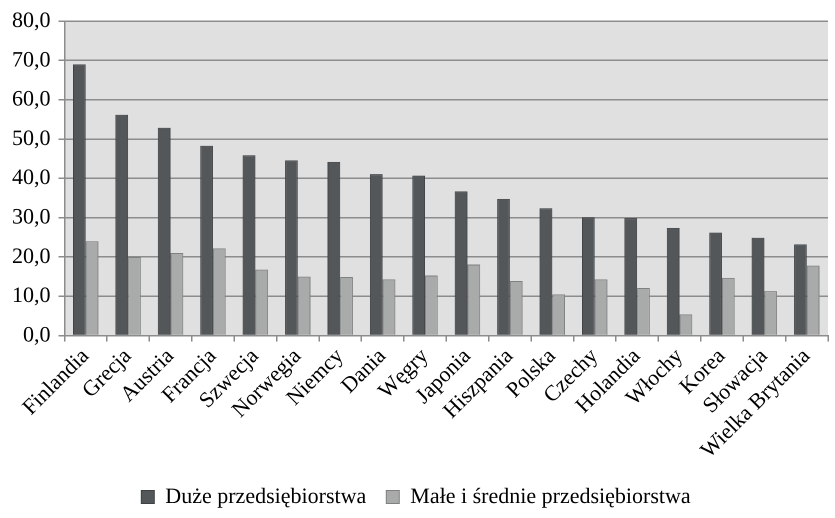  What do you see at coordinates (31, 255) in the screenshot?
I see `y-tick-label: 20,0` at bounding box center [31, 255].